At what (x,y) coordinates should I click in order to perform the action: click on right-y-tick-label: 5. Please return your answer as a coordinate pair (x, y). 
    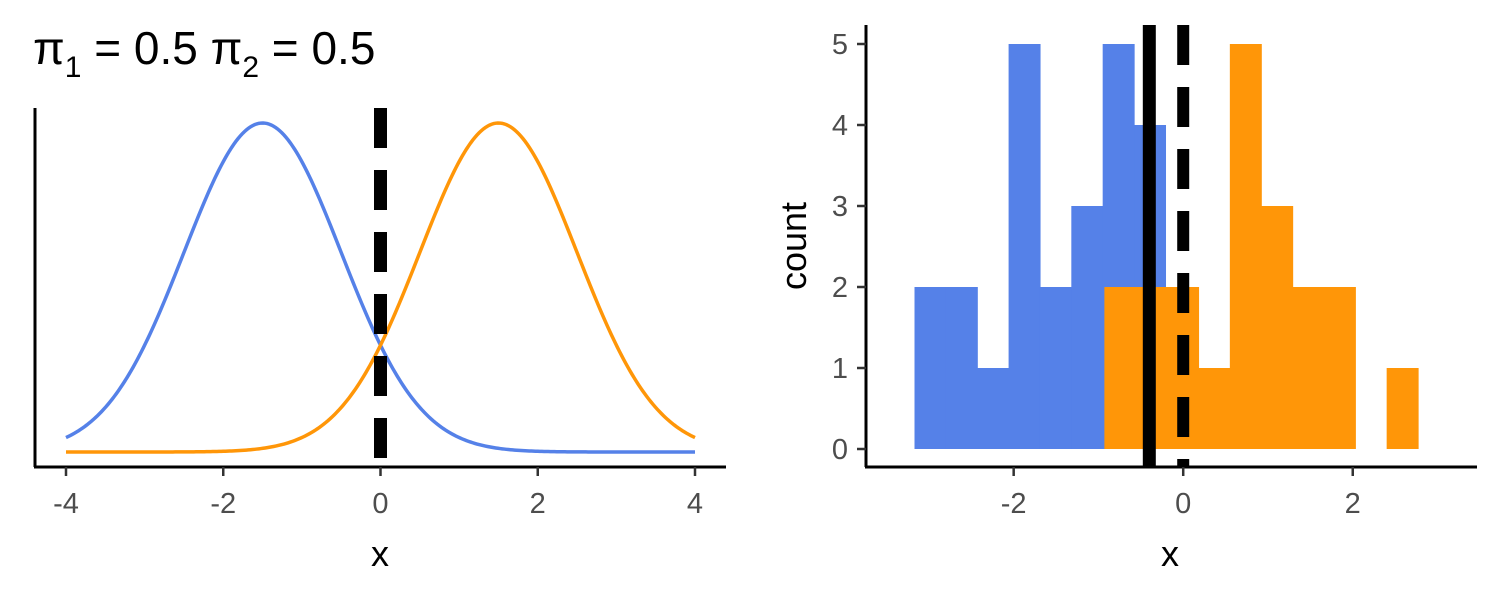
    Looking at the image, I should click on (840, 45).